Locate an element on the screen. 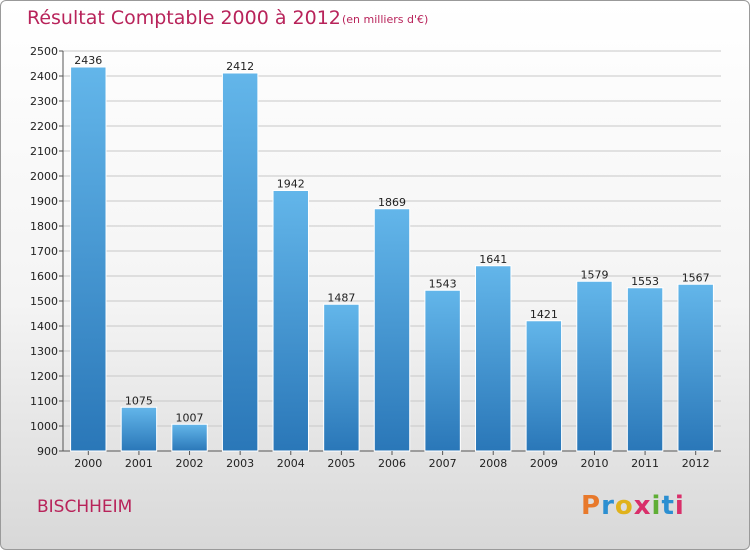 The image size is (750, 550). y-tick-label: 1700 is located at coordinates (44, 251).